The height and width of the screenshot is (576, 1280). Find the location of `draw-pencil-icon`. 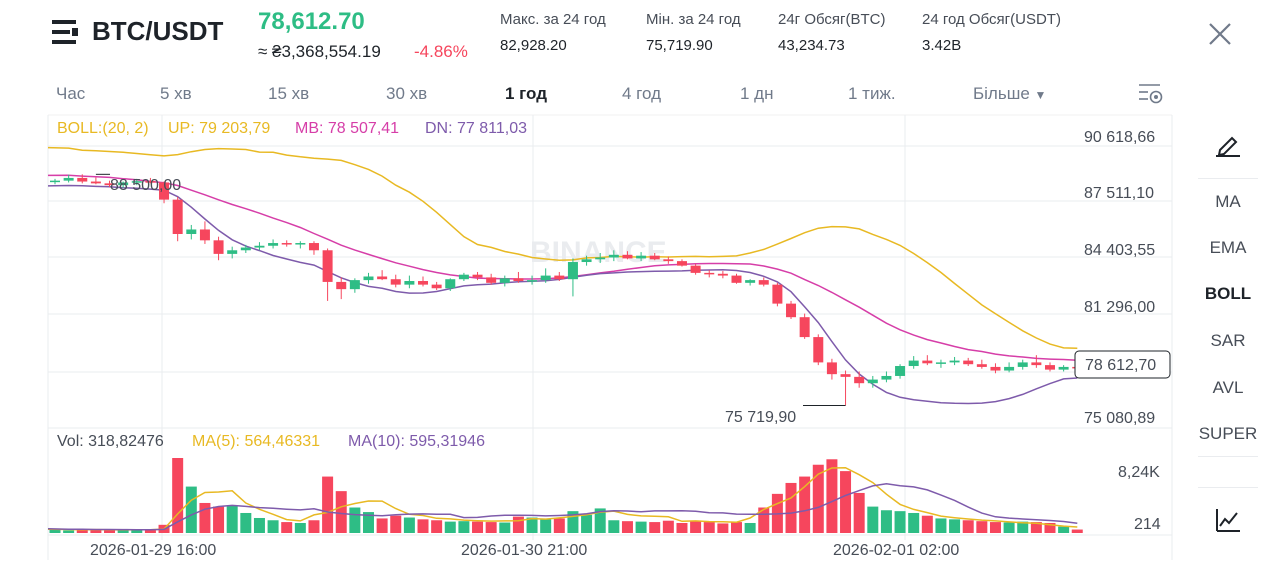

draw-pencil-icon is located at coordinates (1228, 144).